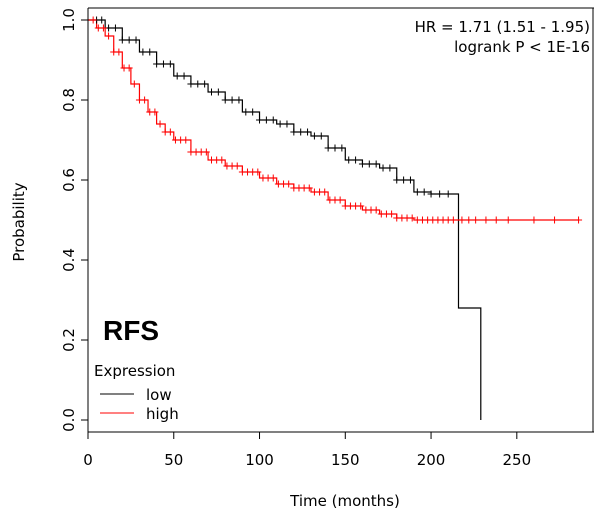 This screenshot has height=516, width=594. I want to click on y-tick-label: 1.0, so click(69, 20).